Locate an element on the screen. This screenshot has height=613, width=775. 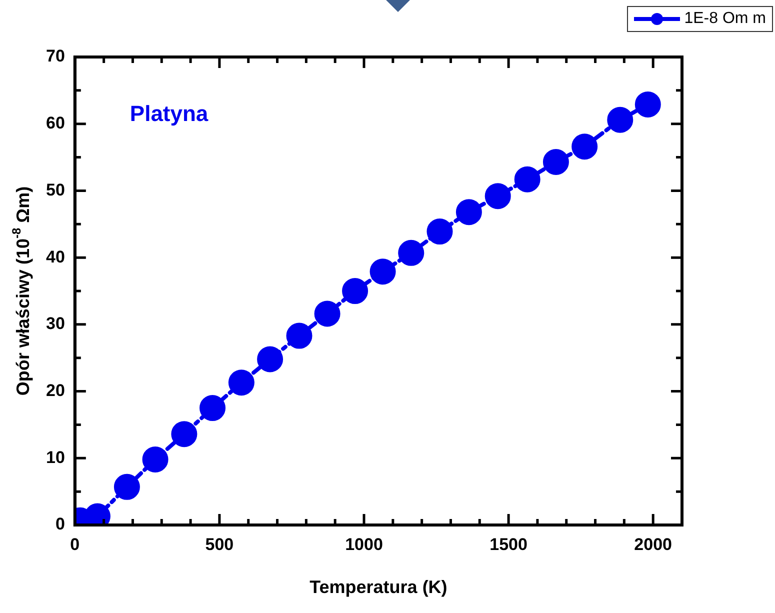
y-tick-label: 70 is located at coordinates (55, 56).